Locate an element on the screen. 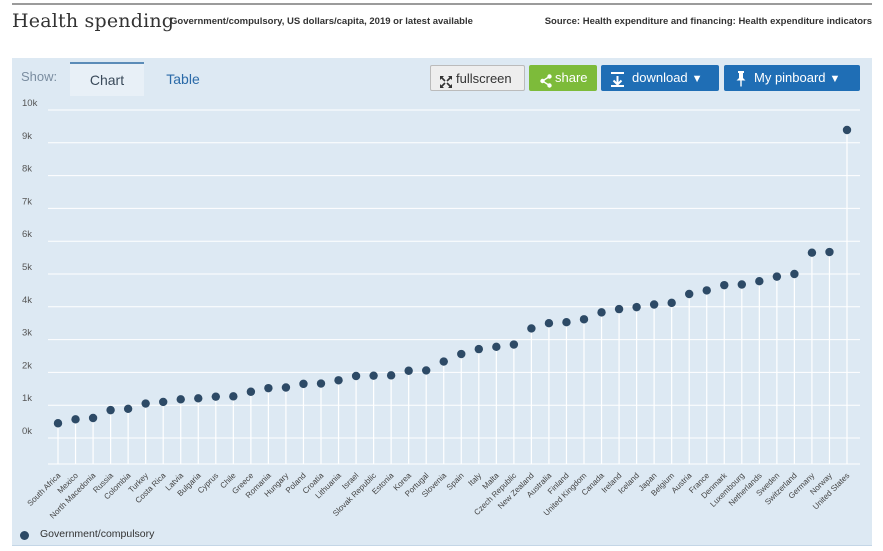 This screenshot has height=551, width=883. tab-chart: Chart is located at coordinates (107, 79).